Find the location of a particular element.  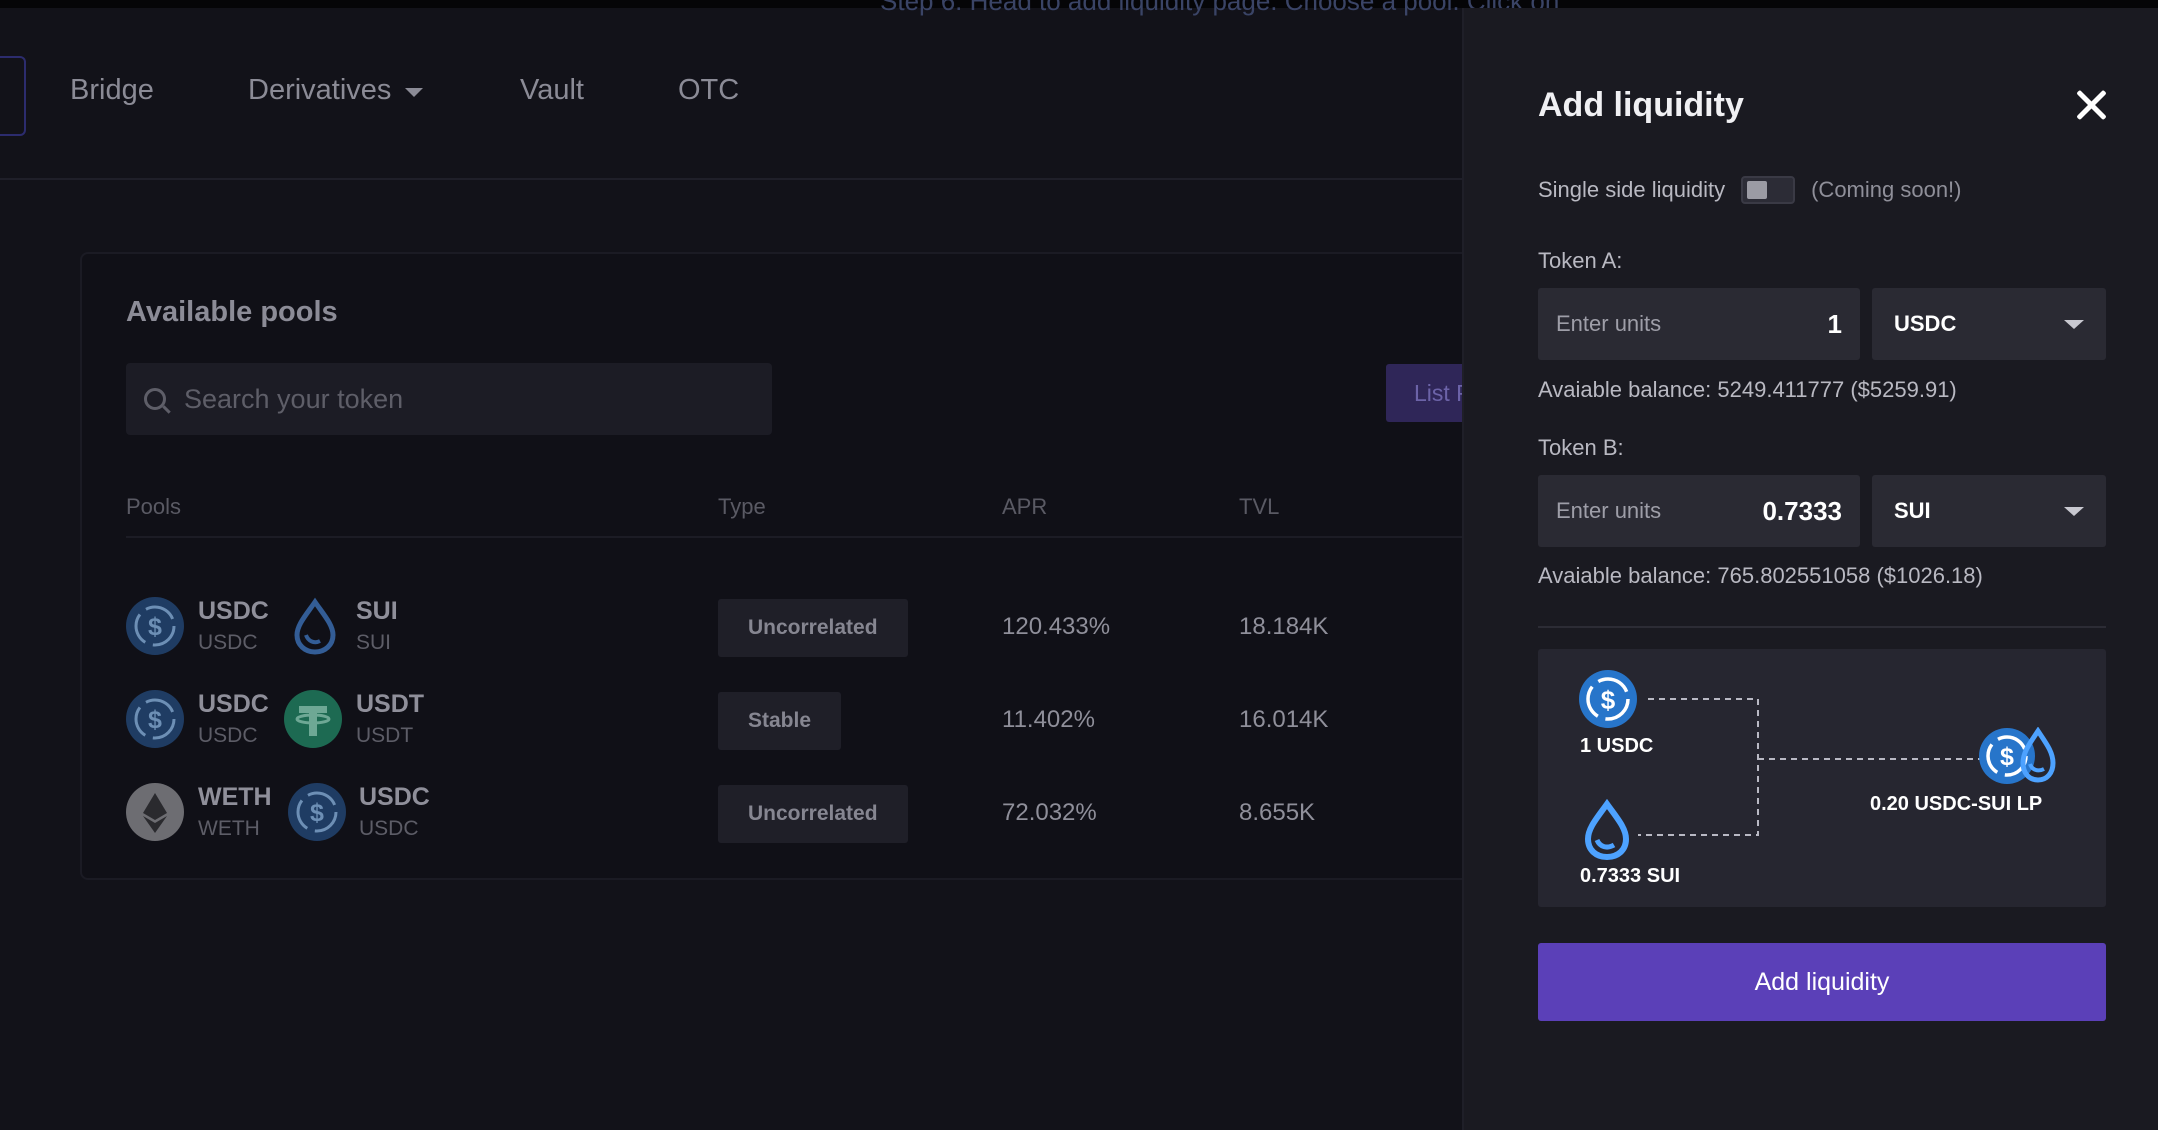

token-b-name: USDT is located at coordinates (390, 704).